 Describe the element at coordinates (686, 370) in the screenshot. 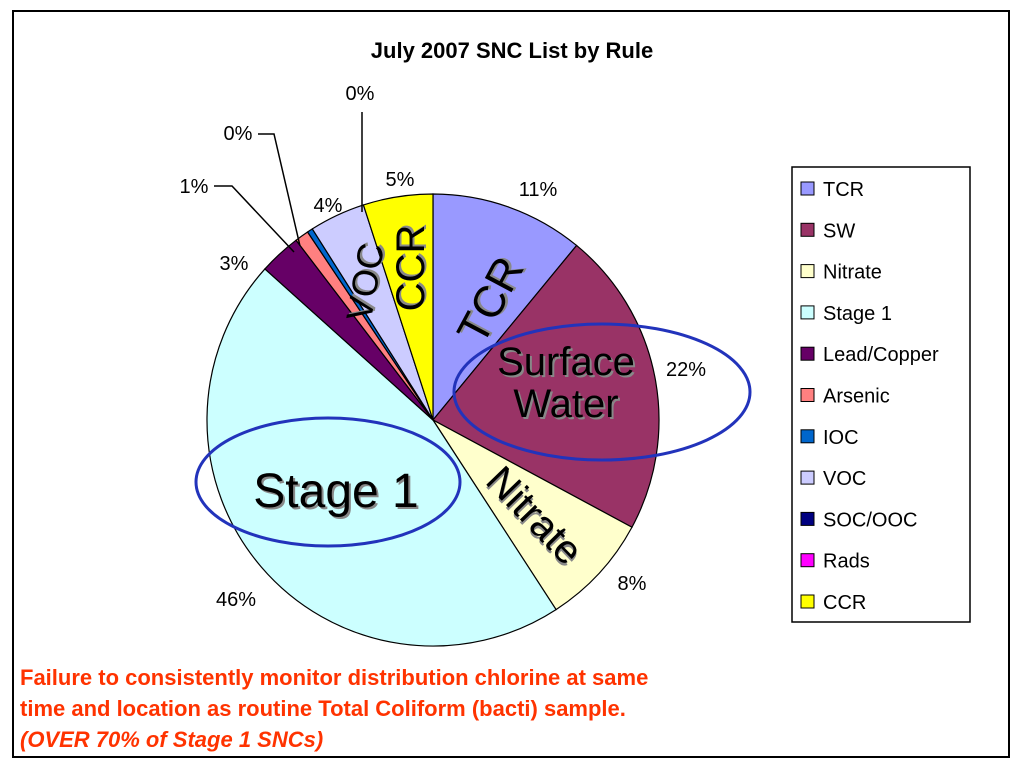

I see `data-label-sw: 22%` at that location.